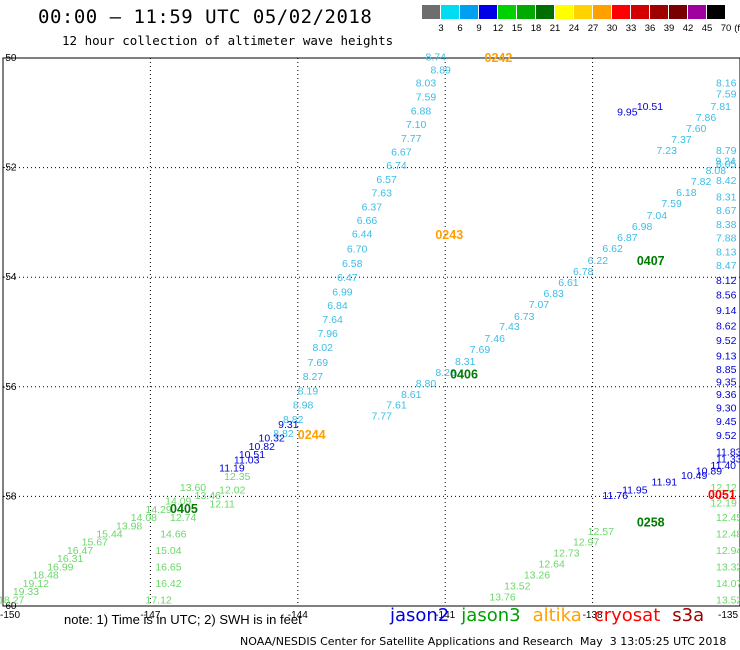 The width and height of the screenshot is (740, 650). What do you see at coordinates (9, 168) in the screenshot?
I see `latitude-tick-label: -52` at bounding box center [9, 168].